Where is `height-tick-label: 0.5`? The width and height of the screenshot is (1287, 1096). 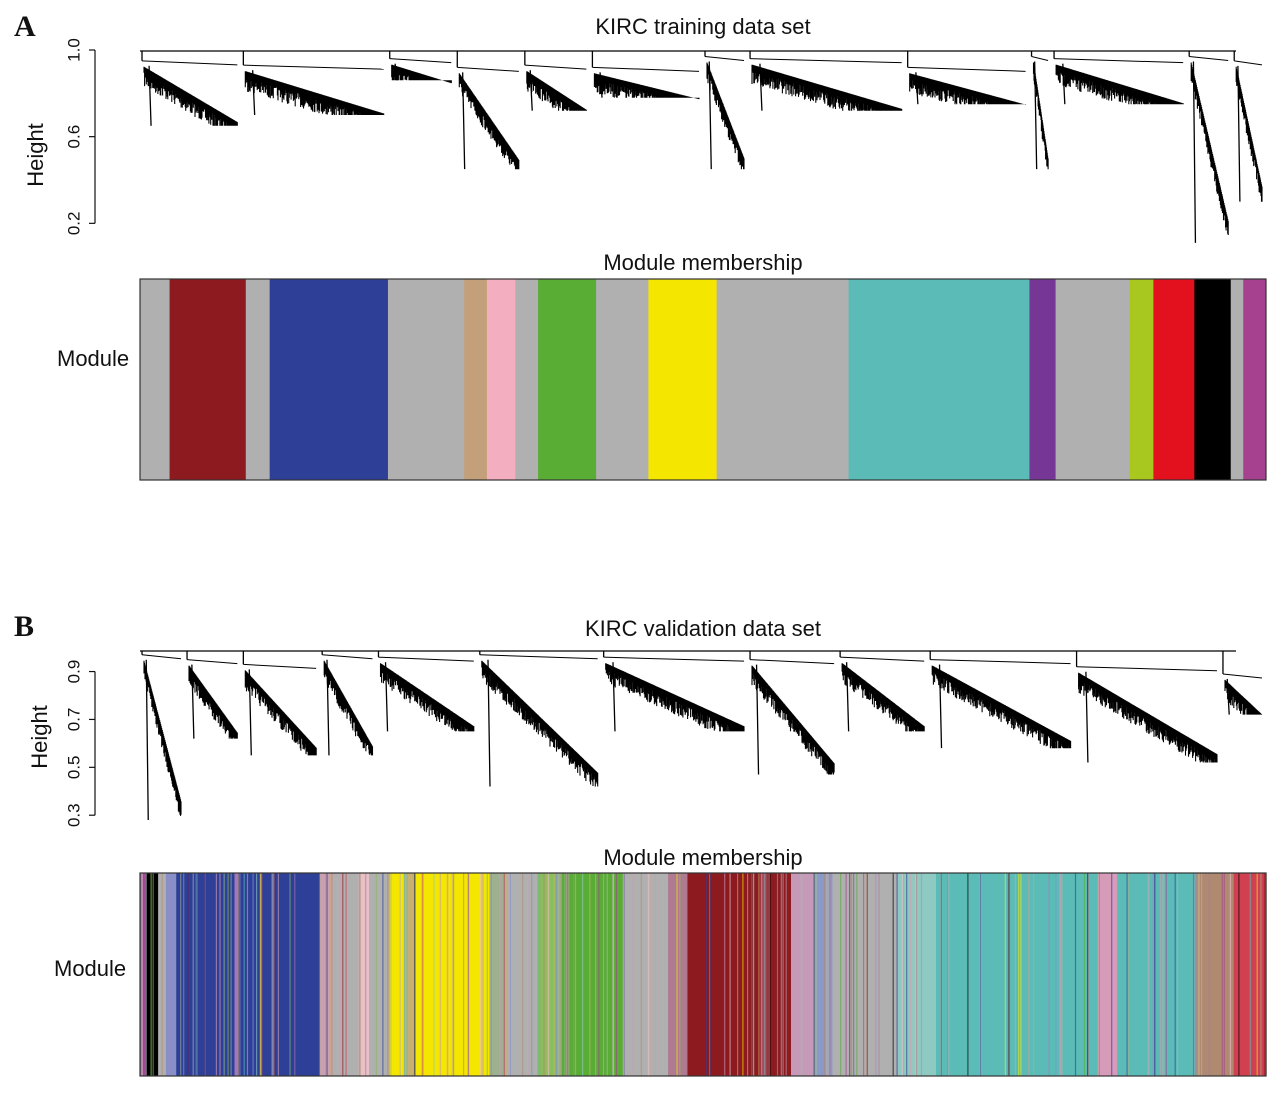 height-tick-label: 0.5 is located at coordinates (73, 768).